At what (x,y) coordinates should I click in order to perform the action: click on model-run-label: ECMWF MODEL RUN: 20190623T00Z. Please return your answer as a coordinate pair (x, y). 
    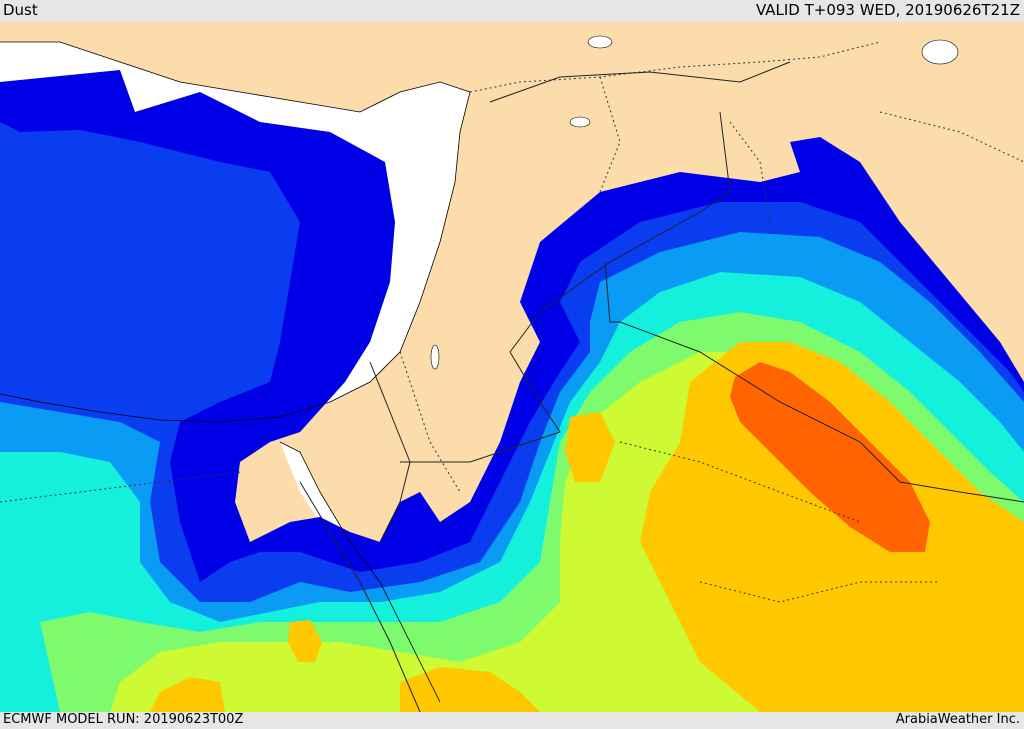
    Looking at the image, I should click on (123, 719).